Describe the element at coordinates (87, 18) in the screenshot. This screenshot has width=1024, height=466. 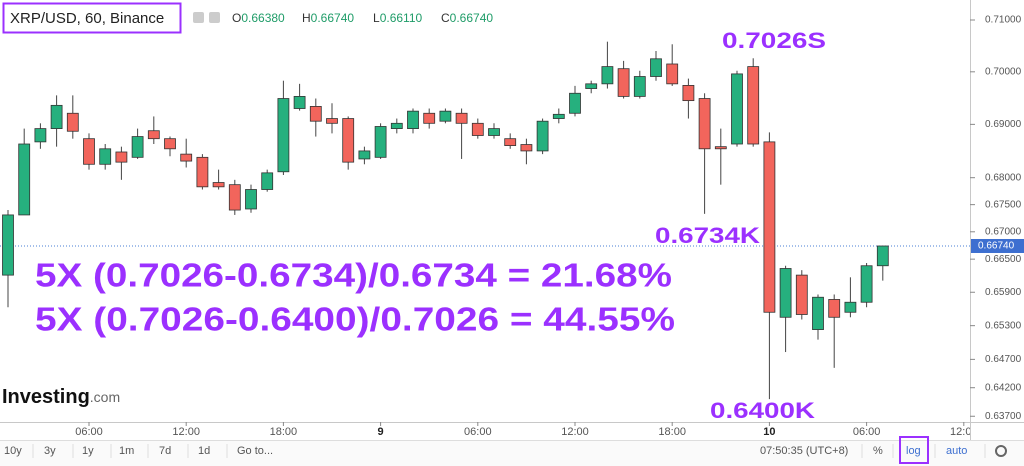
I see `chart-title: XRP/USD, 60, Binance` at that location.